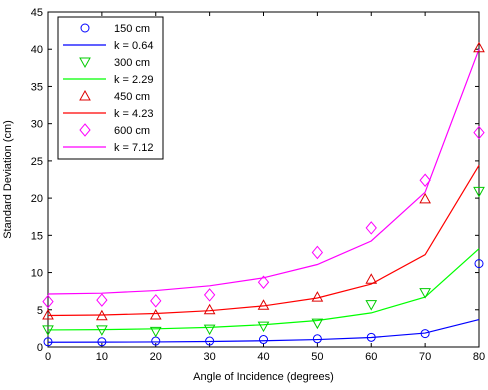 The width and height of the screenshot is (488, 390). Describe the element at coordinates (37, 125) in the screenshot. I see `y-tick-label: 30` at that location.